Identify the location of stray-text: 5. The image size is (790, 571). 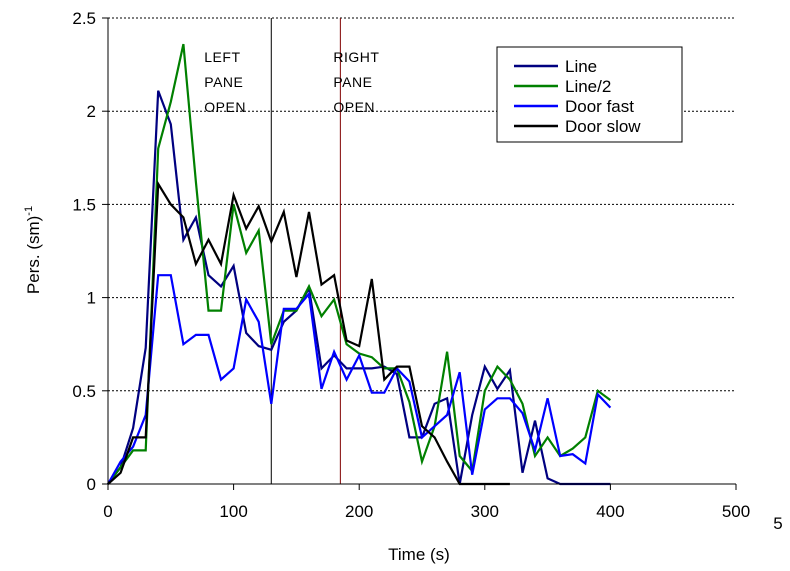
(777, 523).